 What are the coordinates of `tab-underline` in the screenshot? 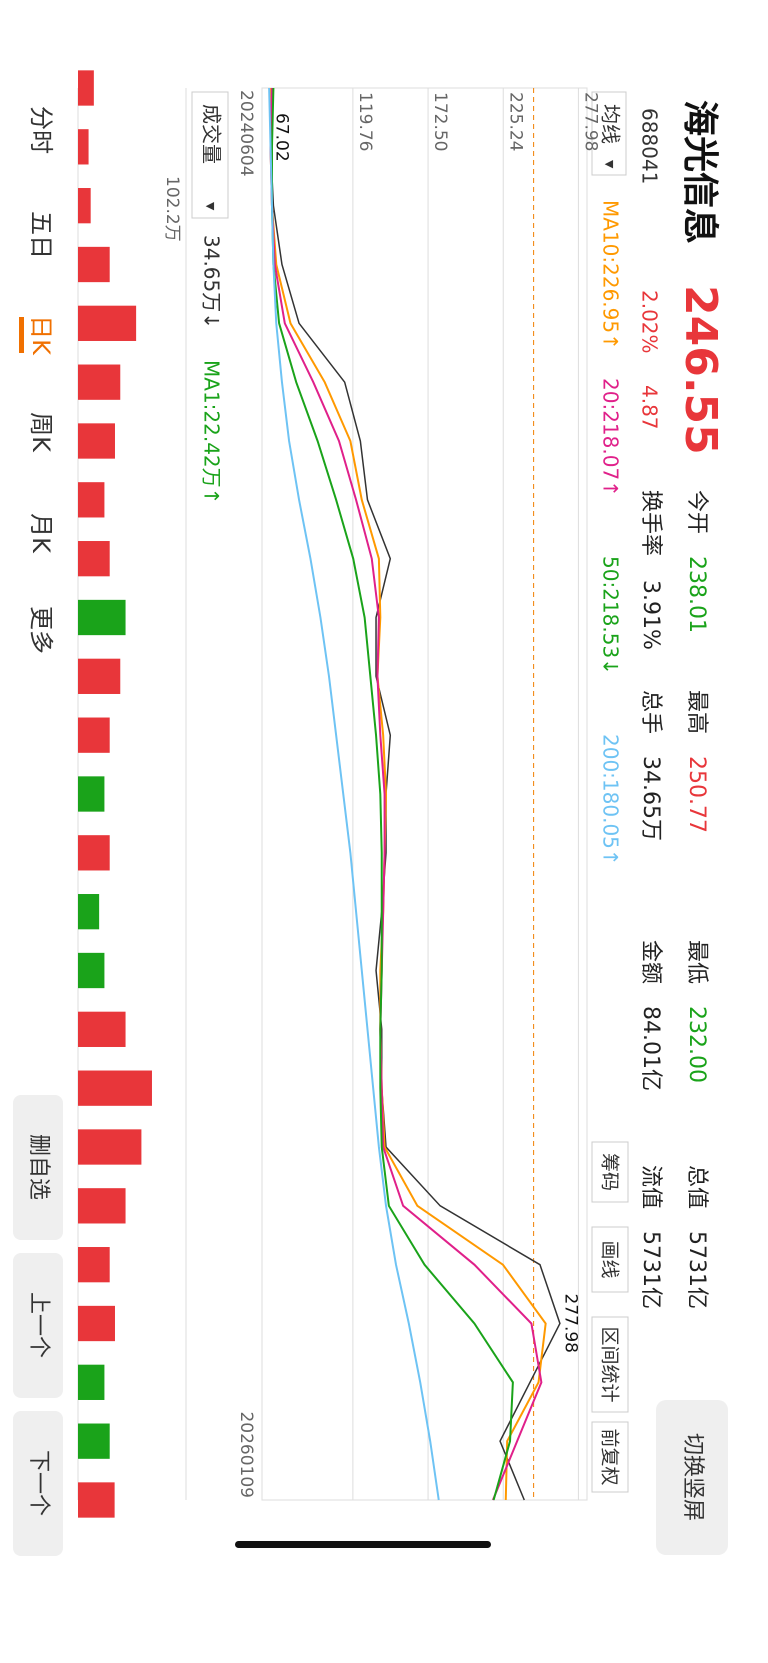 It's located at (21, 335).